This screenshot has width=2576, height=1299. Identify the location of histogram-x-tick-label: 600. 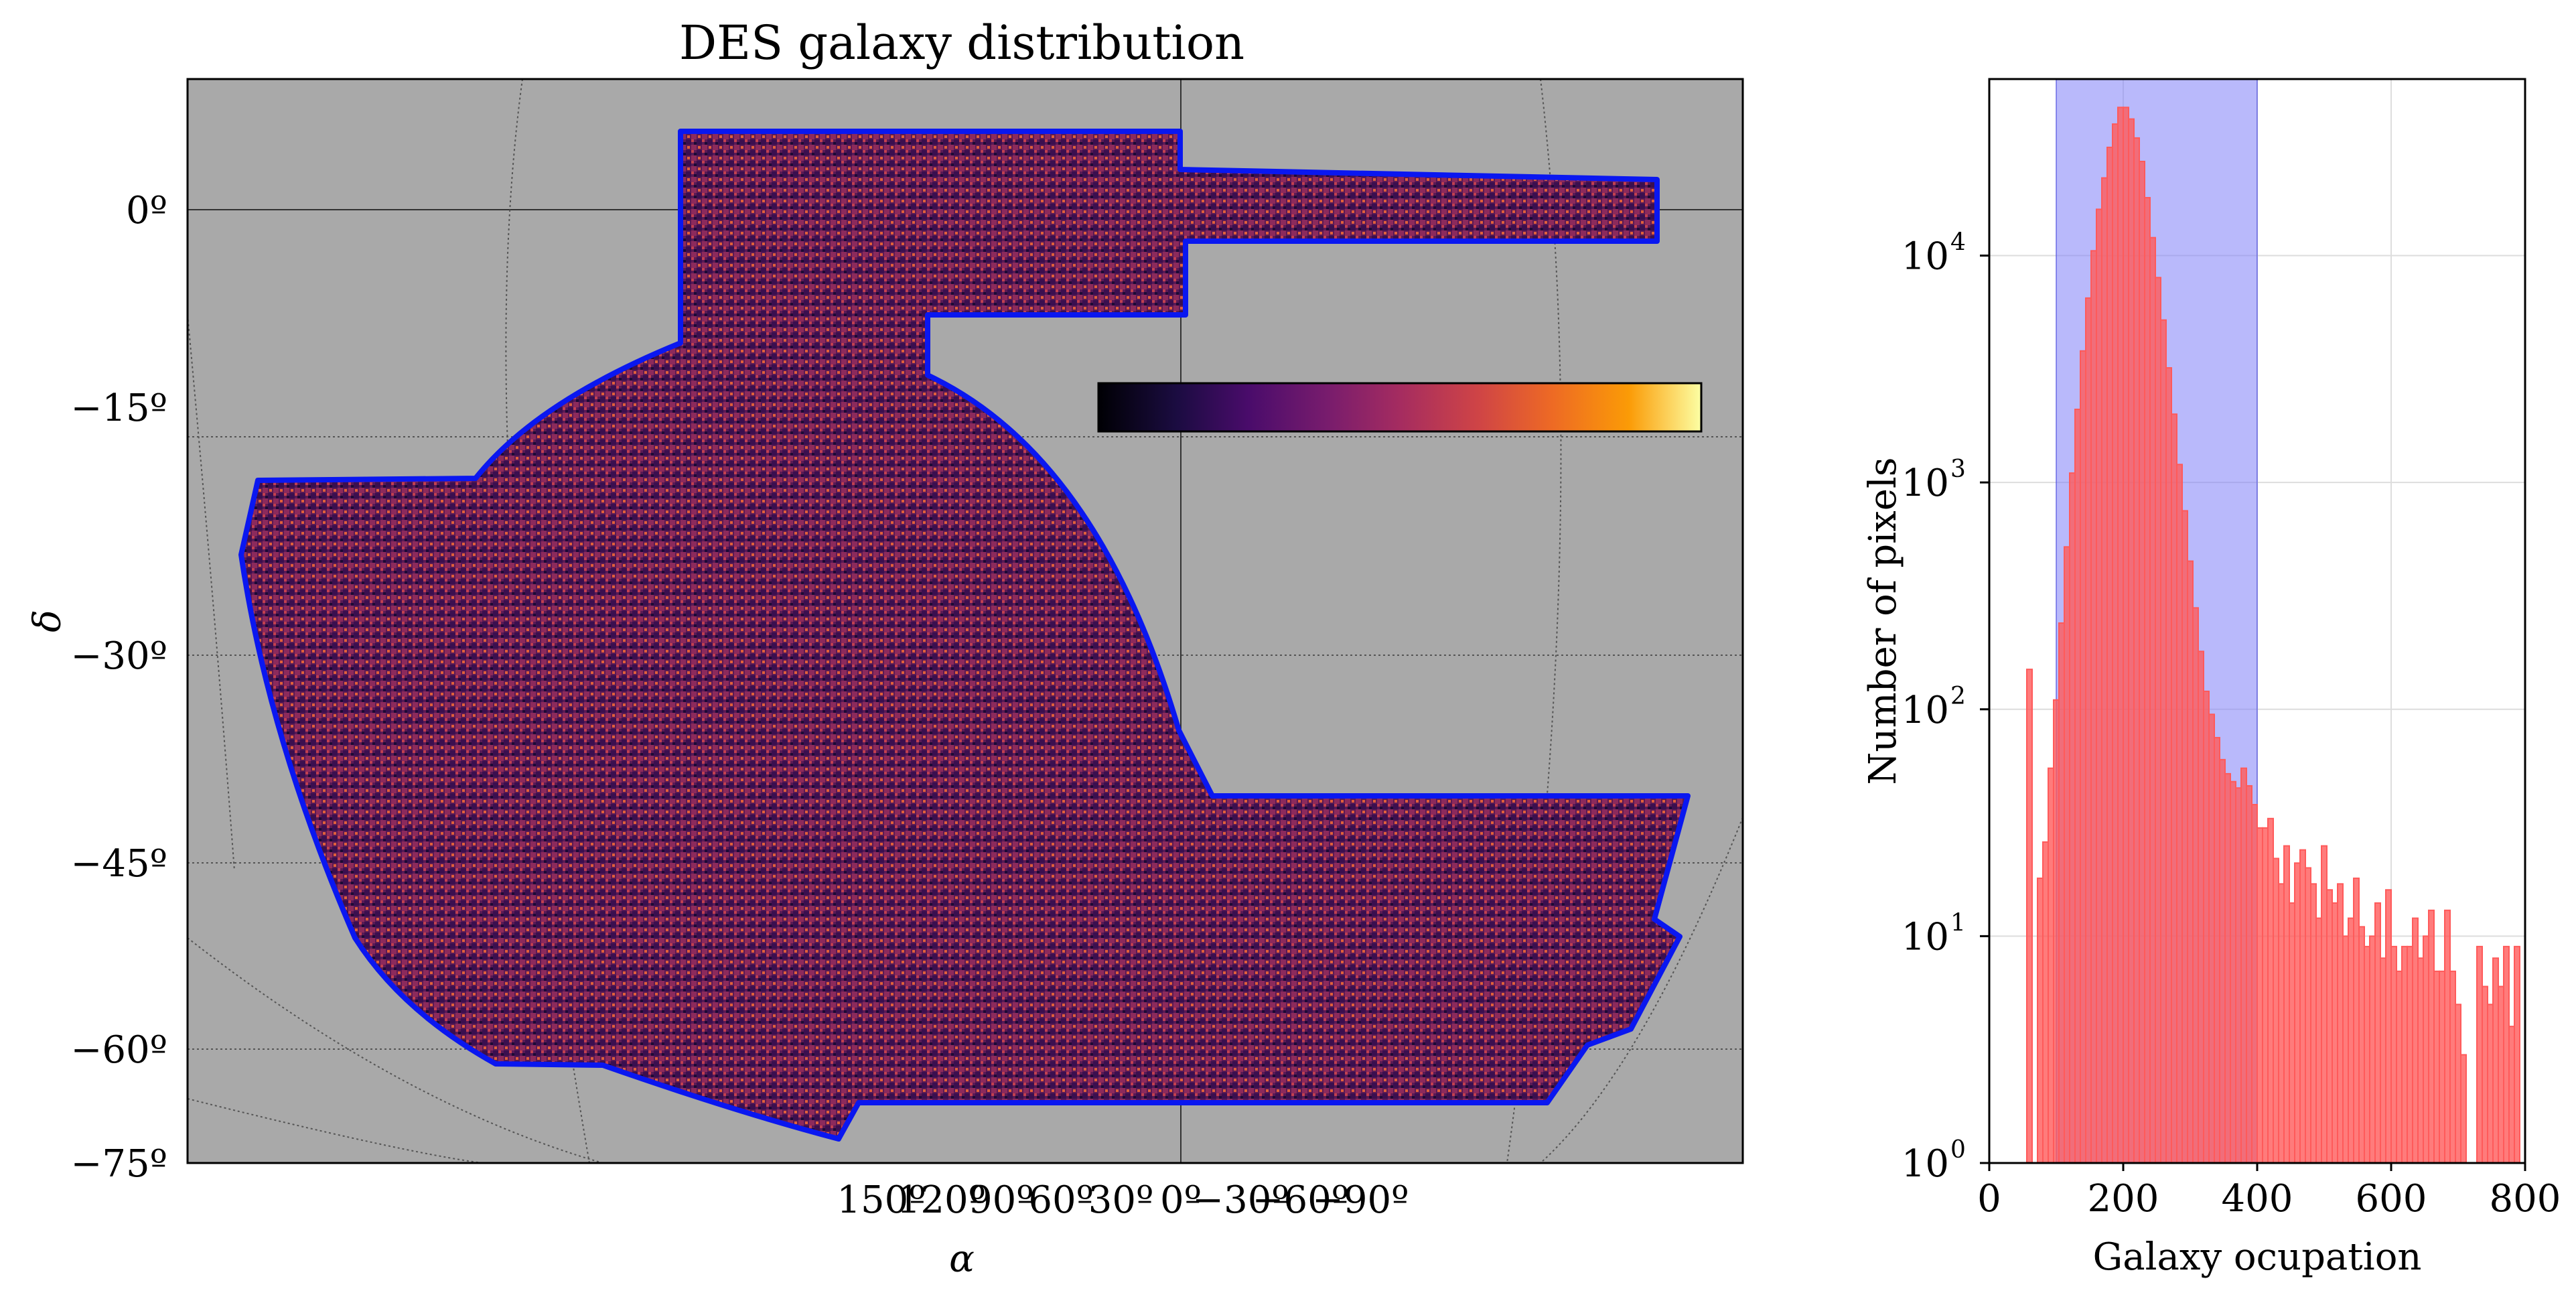
(2391, 1199).